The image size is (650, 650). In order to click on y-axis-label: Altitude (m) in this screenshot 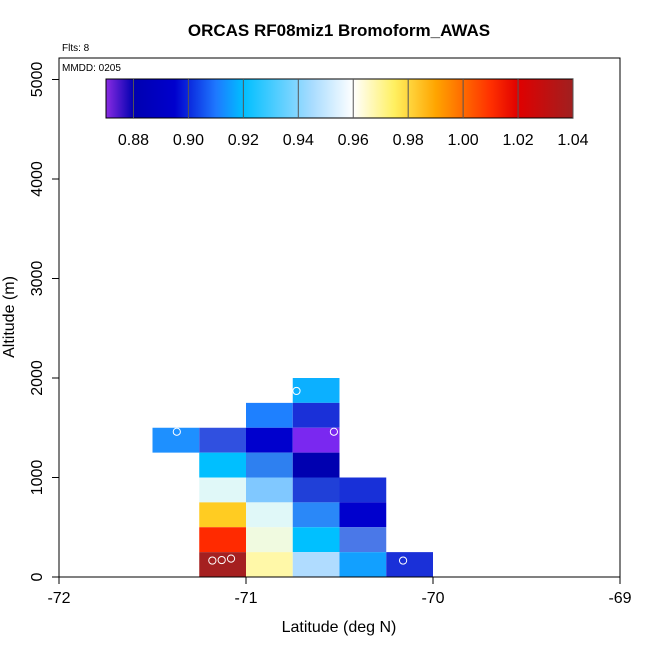, I will do `click(9, 317)`.